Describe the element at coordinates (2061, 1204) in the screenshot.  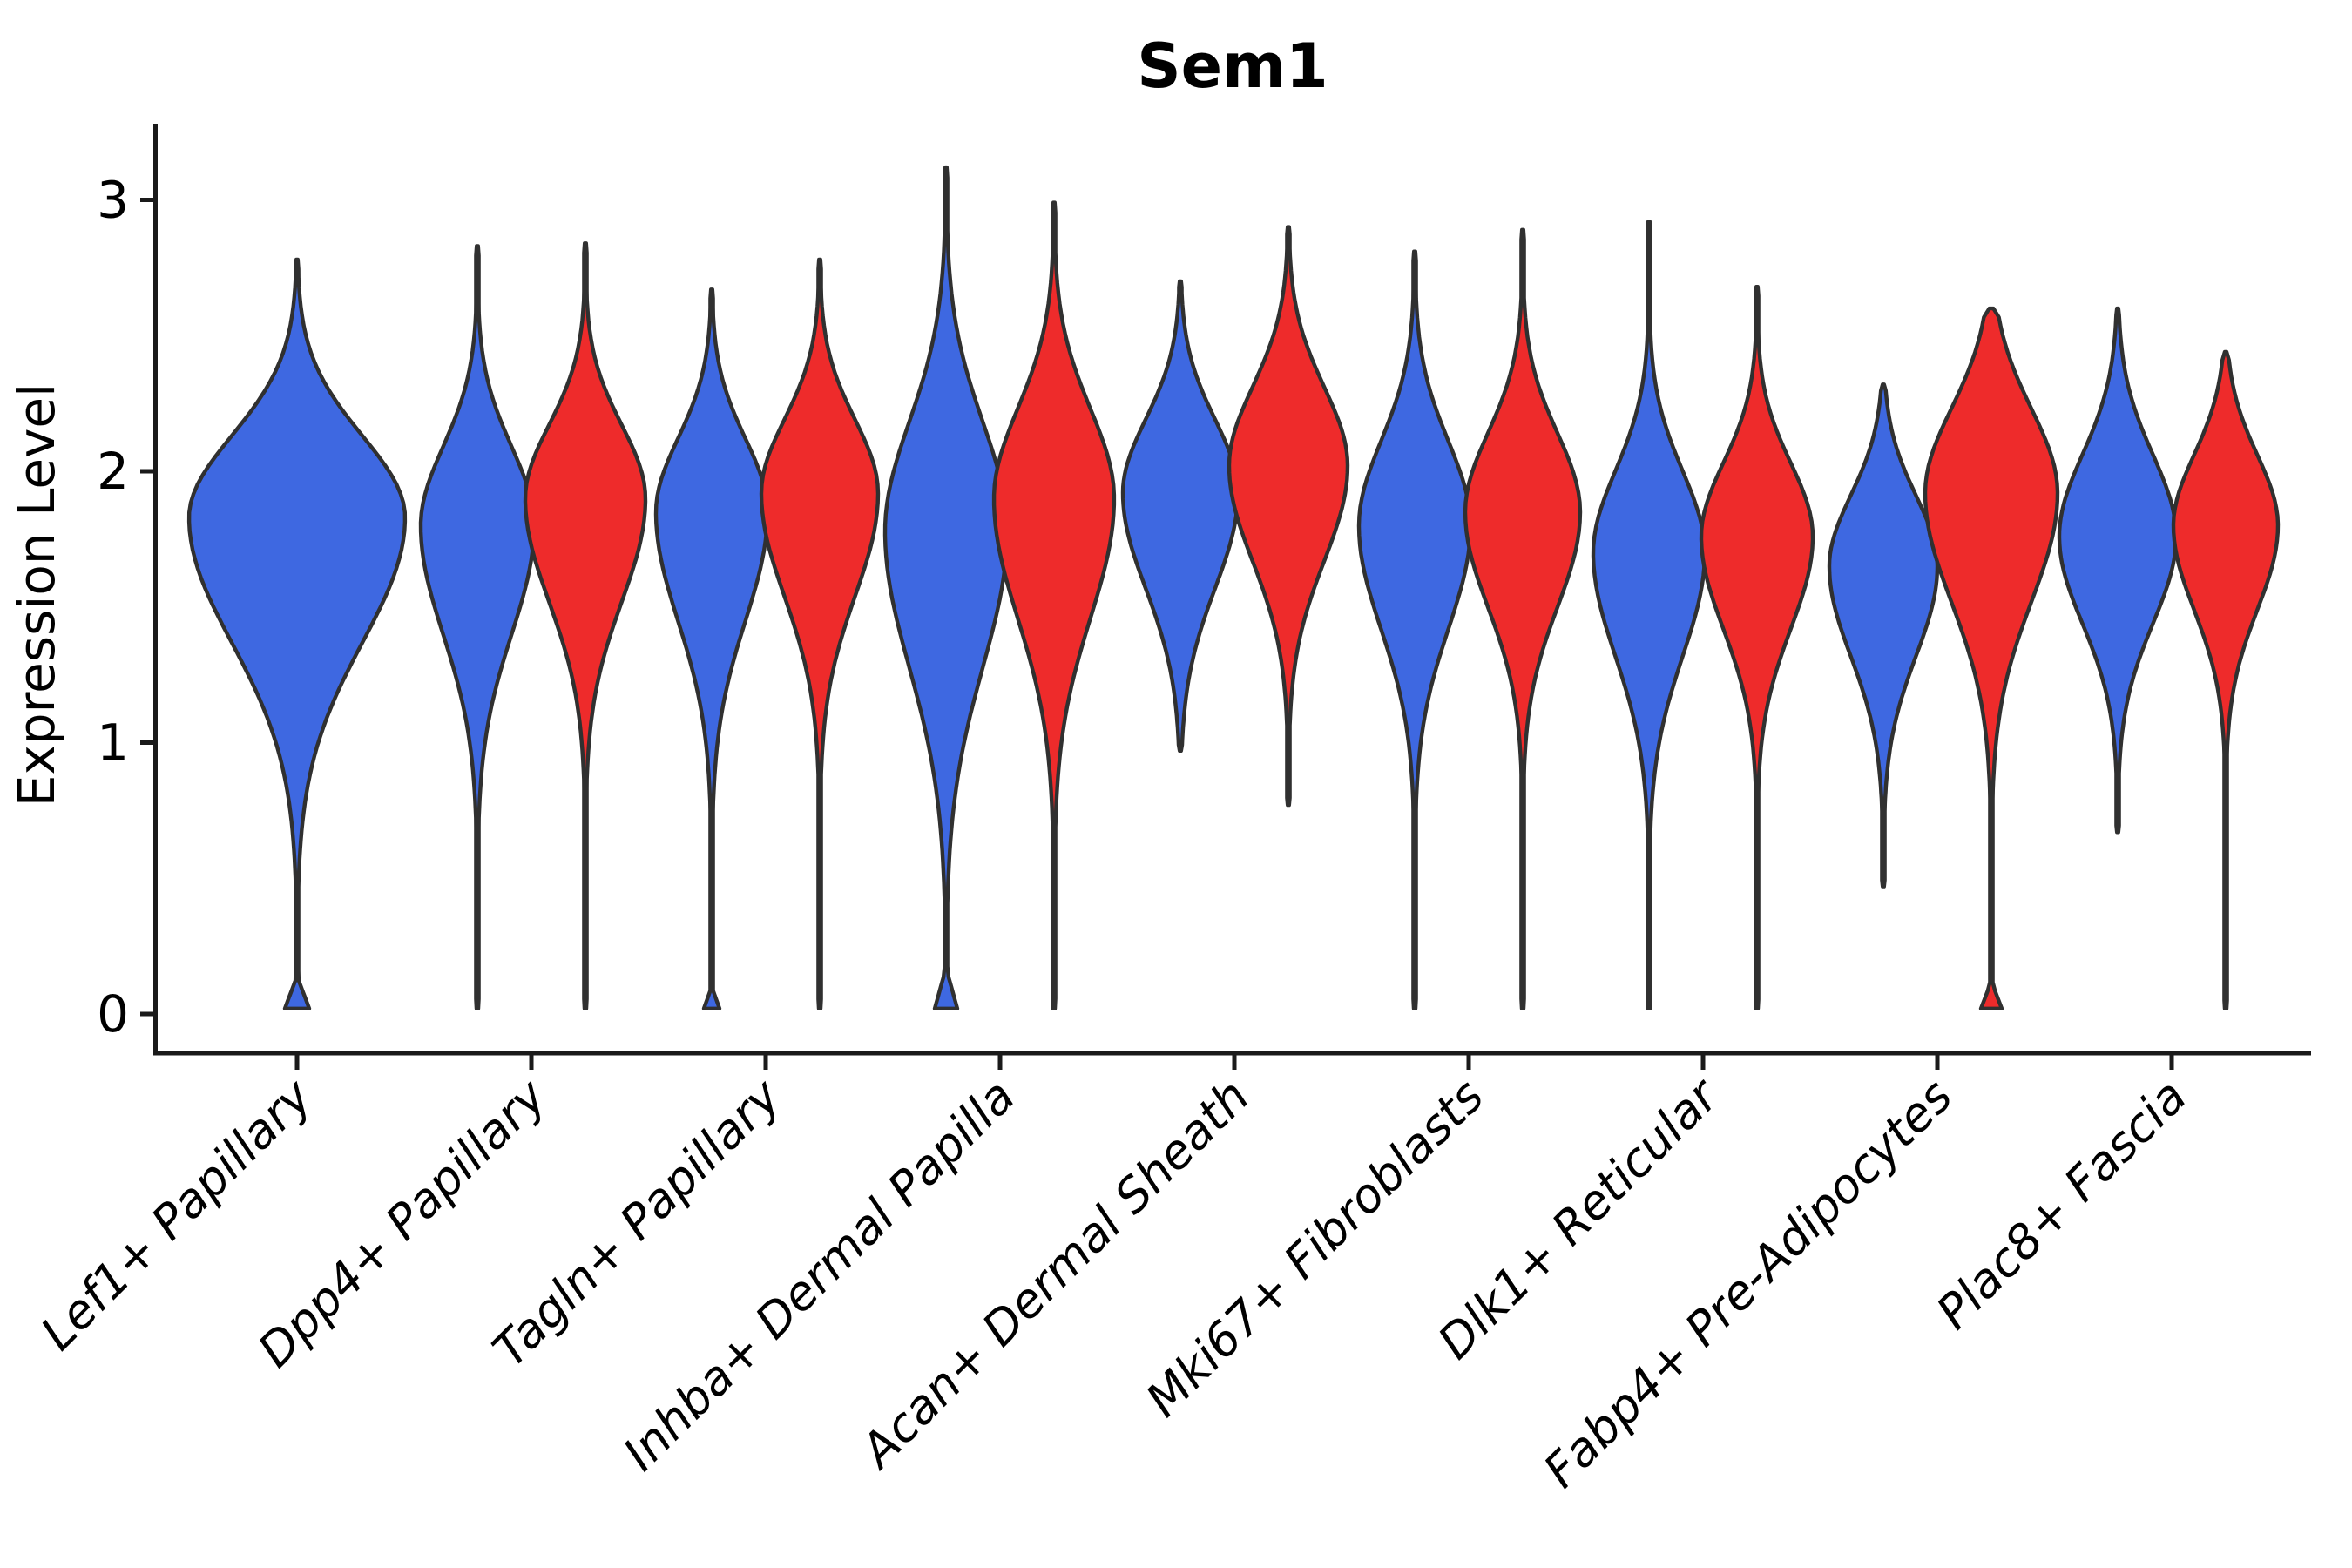
I see `x-tick-label: Plac8+ Fascia` at that location.